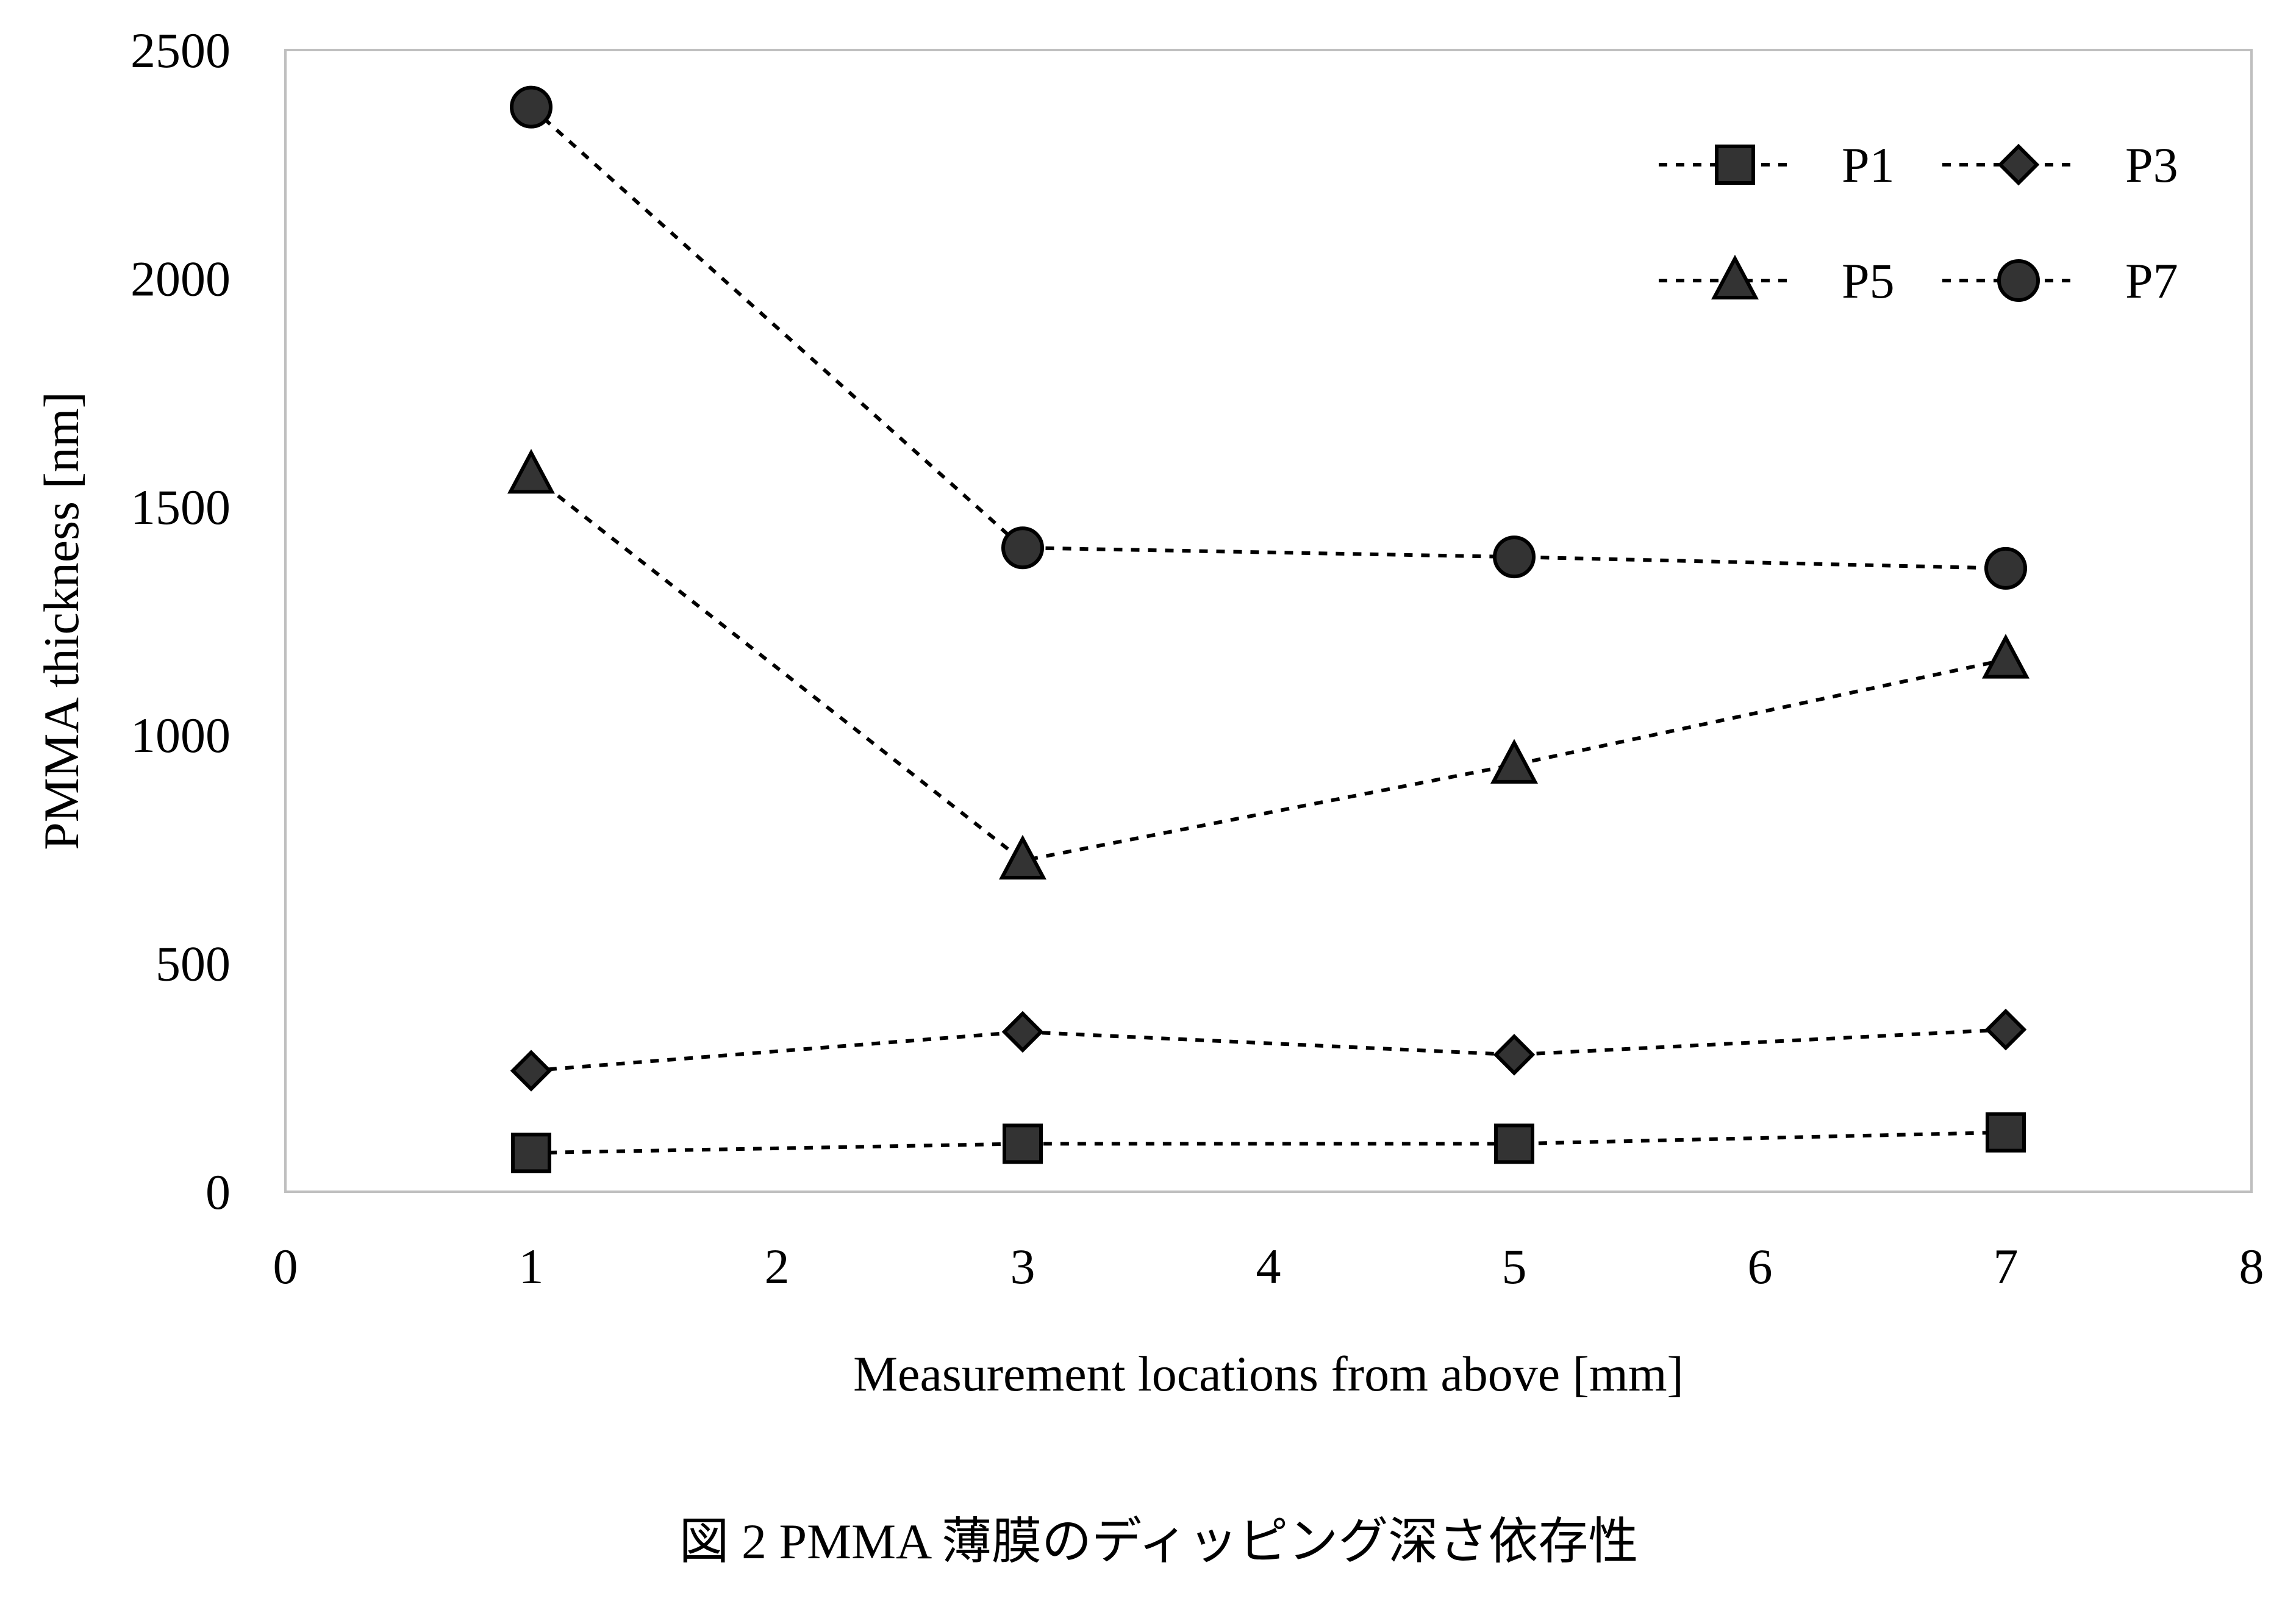  What do you see at coordinates (2006, 1266) in the screenshot?
I see `x-tick-label: 7` at bounding box center [2006, 1266].